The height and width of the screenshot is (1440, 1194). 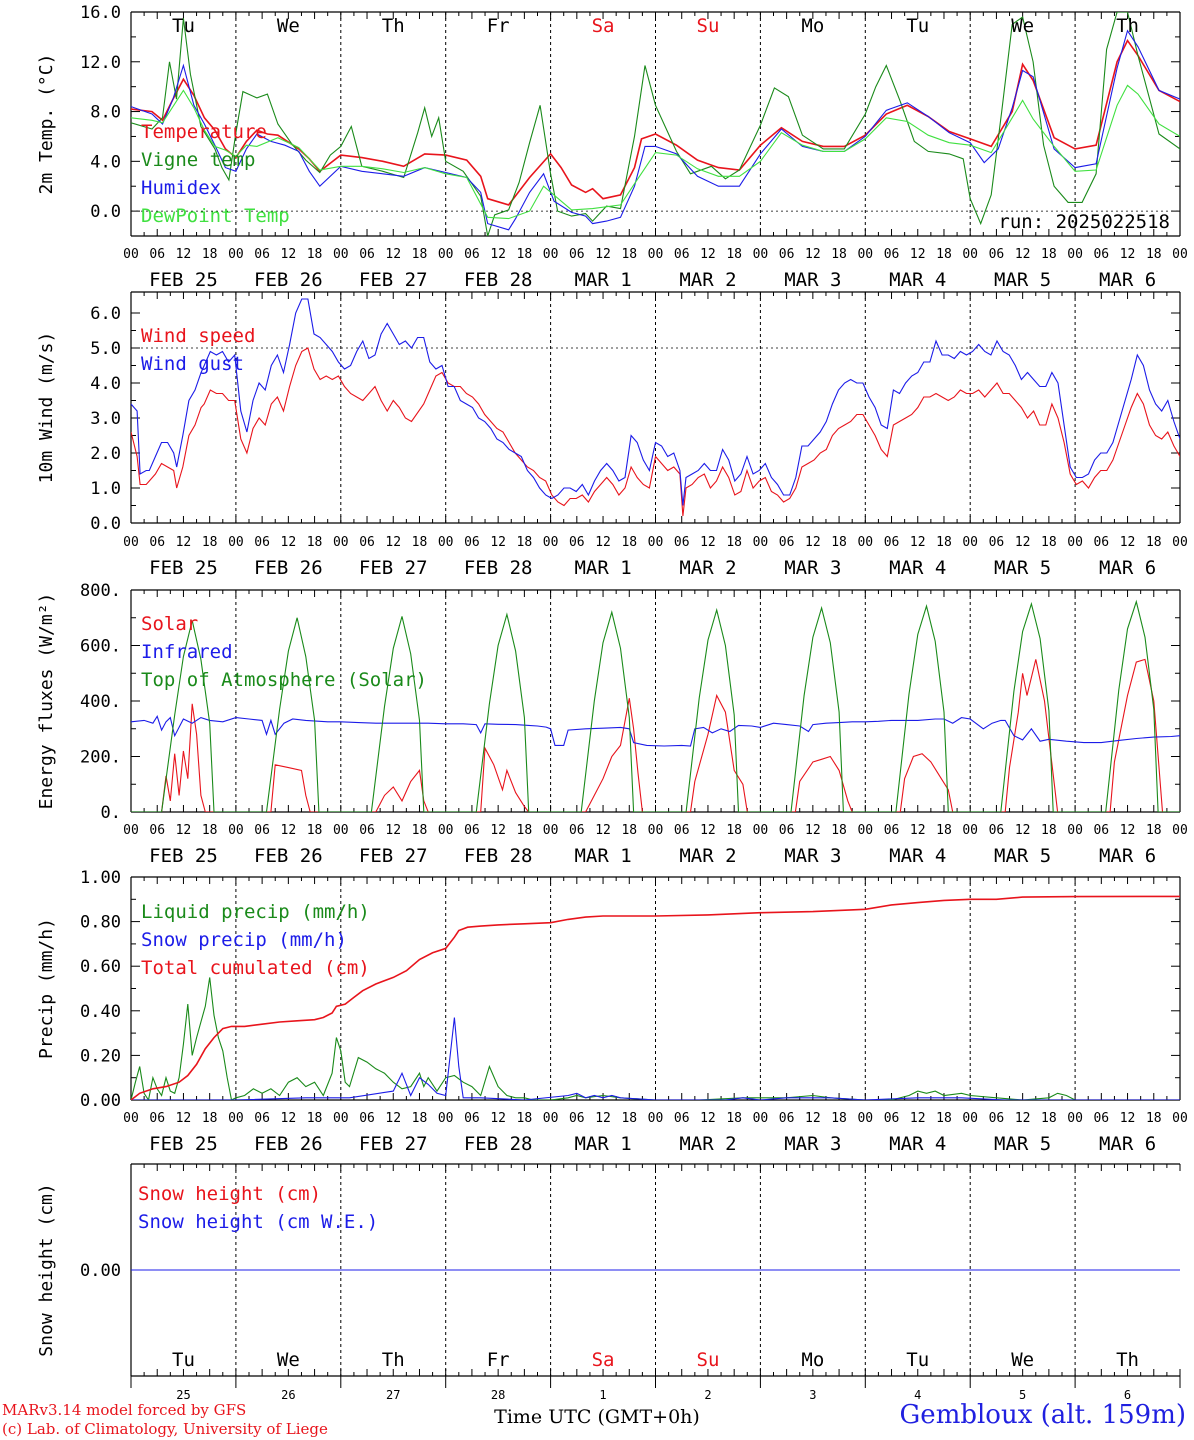 What do you see at coordinates (597, 1417) in the screenshot?
I see `x-axis-title: Time UTC (GMT+0h)` at bounding box center [597, 1417].